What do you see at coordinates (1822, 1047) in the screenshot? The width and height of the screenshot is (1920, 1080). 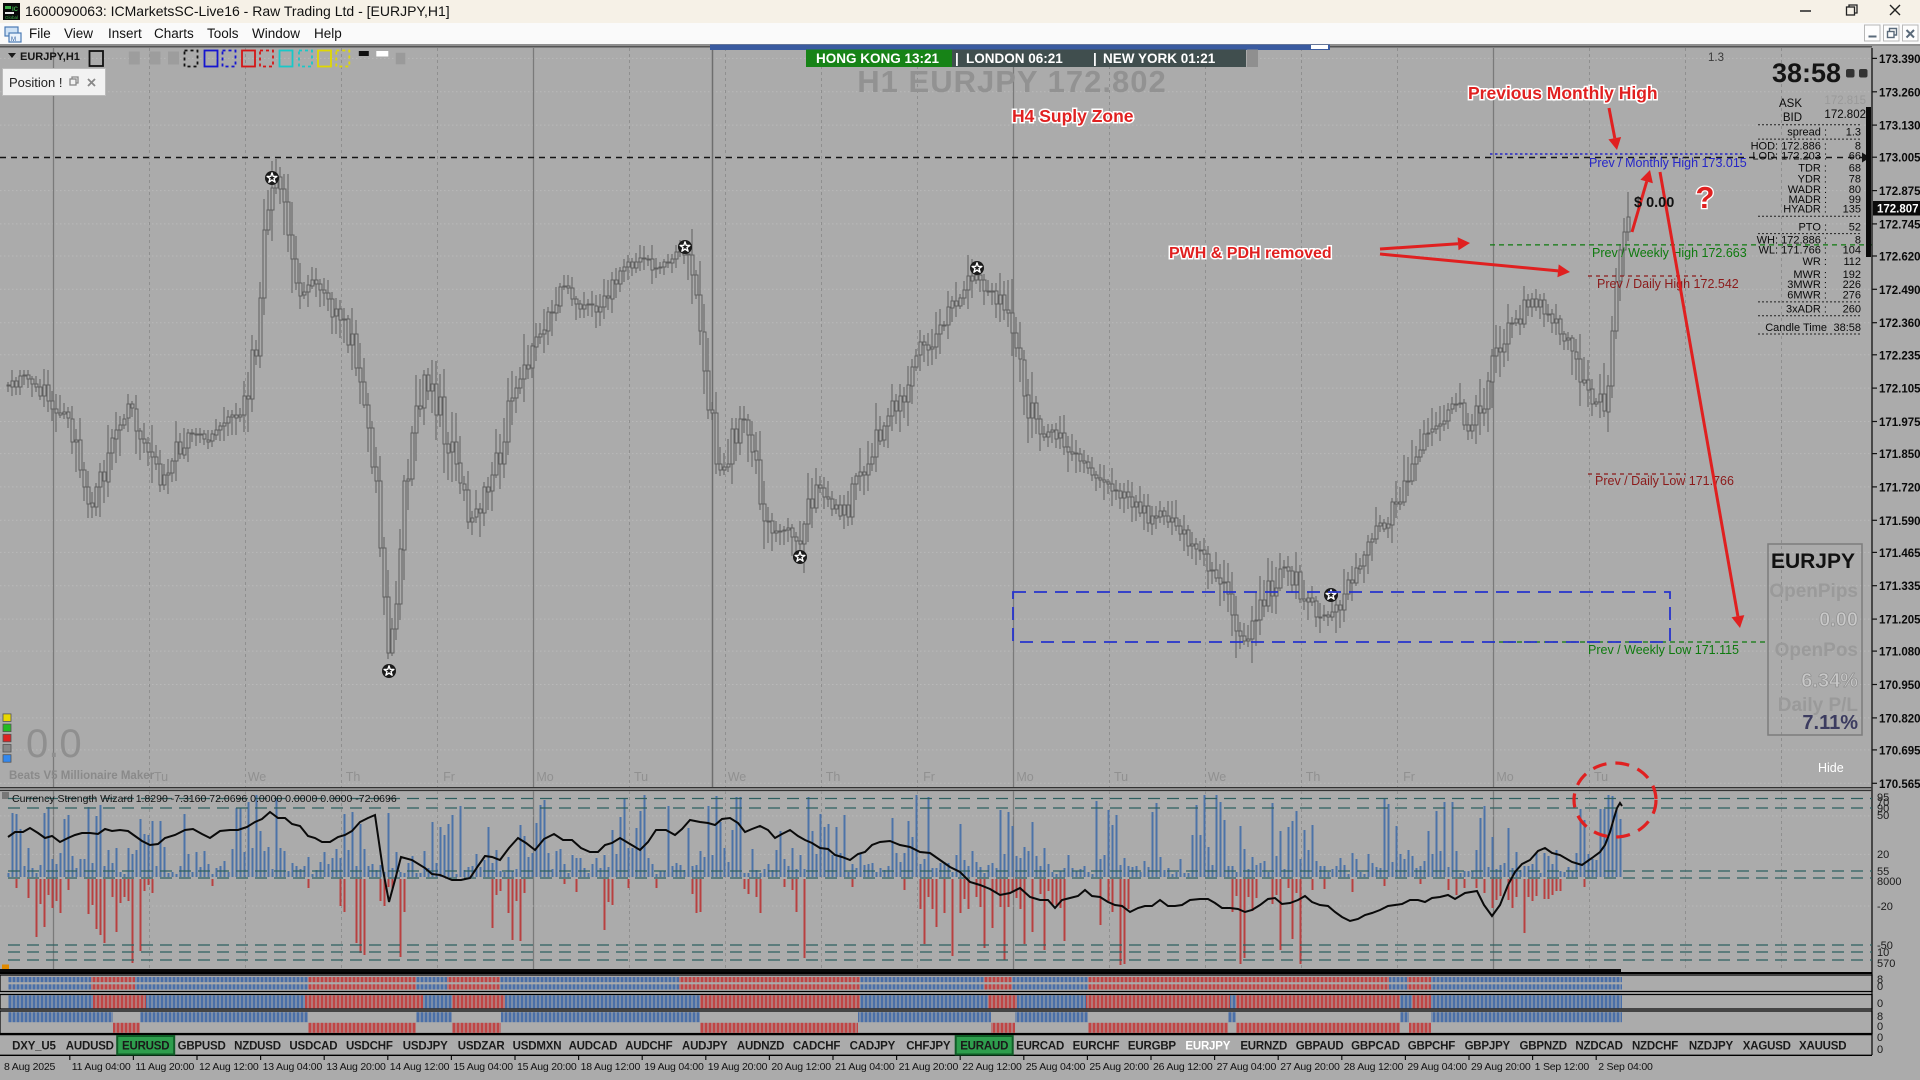 I see `svg-text: XAUUSD` at bounding box center [1822, 1047].